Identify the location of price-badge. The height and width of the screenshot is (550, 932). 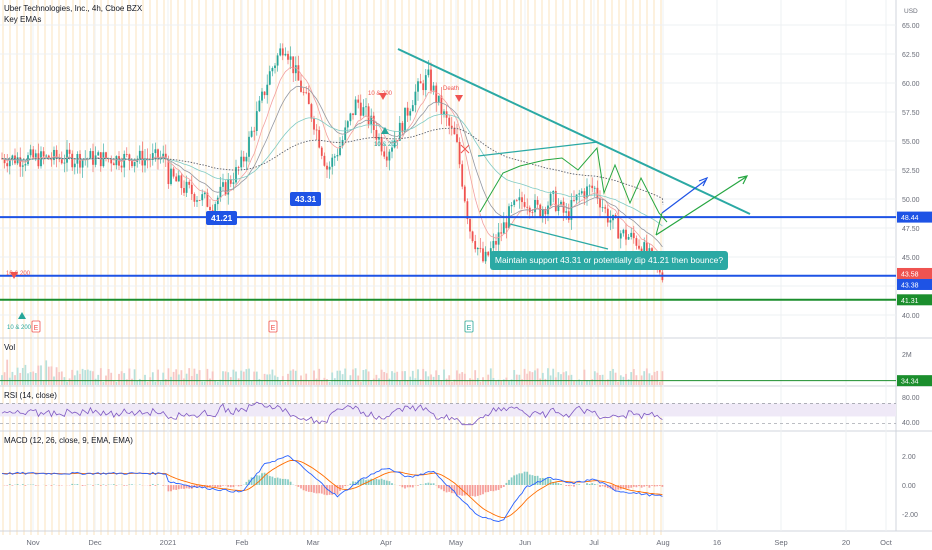
(914, 217).